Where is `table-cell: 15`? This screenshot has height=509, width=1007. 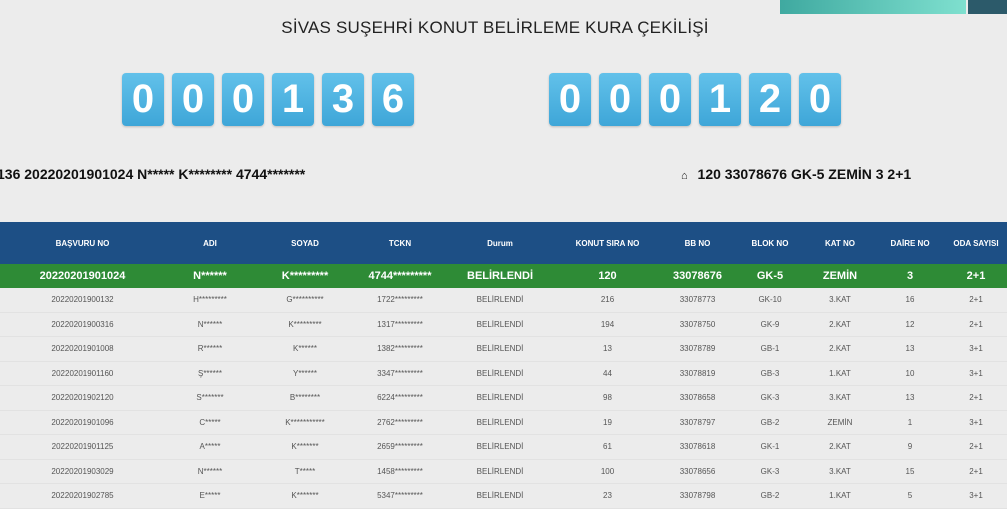 table-cell: 15 is located at coordinates (910, 471).